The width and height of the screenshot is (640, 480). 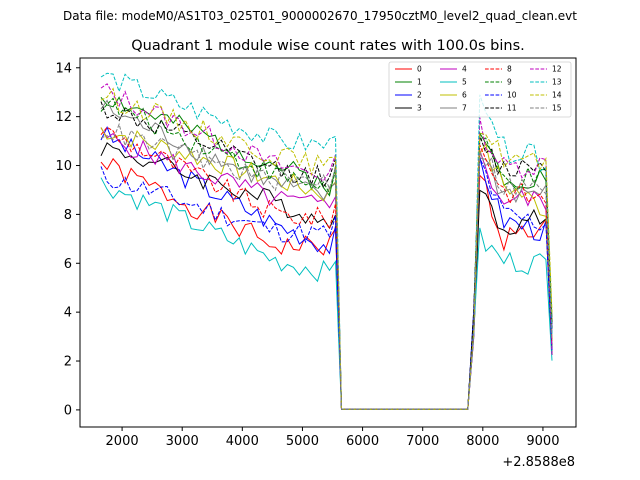 What do you see at coordinates (419, 69) in the screenshot?
I see `legend-label-0: 0` at bounding box center [419, 69].